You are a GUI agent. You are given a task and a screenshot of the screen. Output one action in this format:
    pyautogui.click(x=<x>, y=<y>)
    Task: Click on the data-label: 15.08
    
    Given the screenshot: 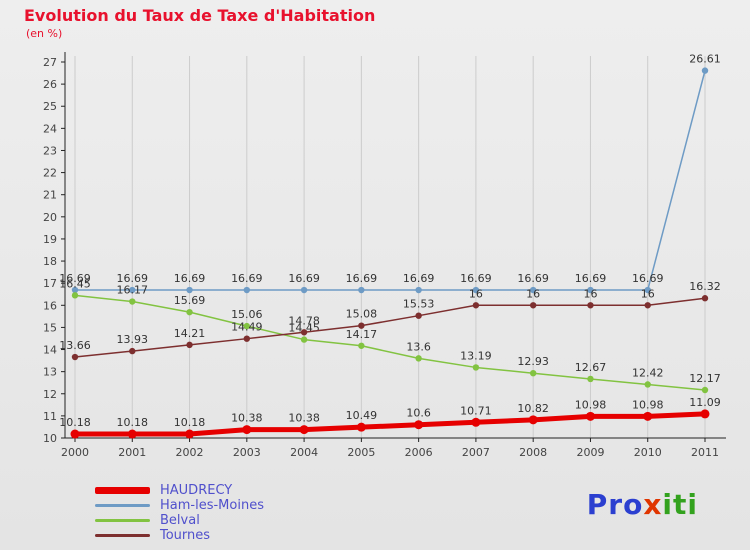 What is the action you would take?
    pyautogui.click(x=362, y=314)
    